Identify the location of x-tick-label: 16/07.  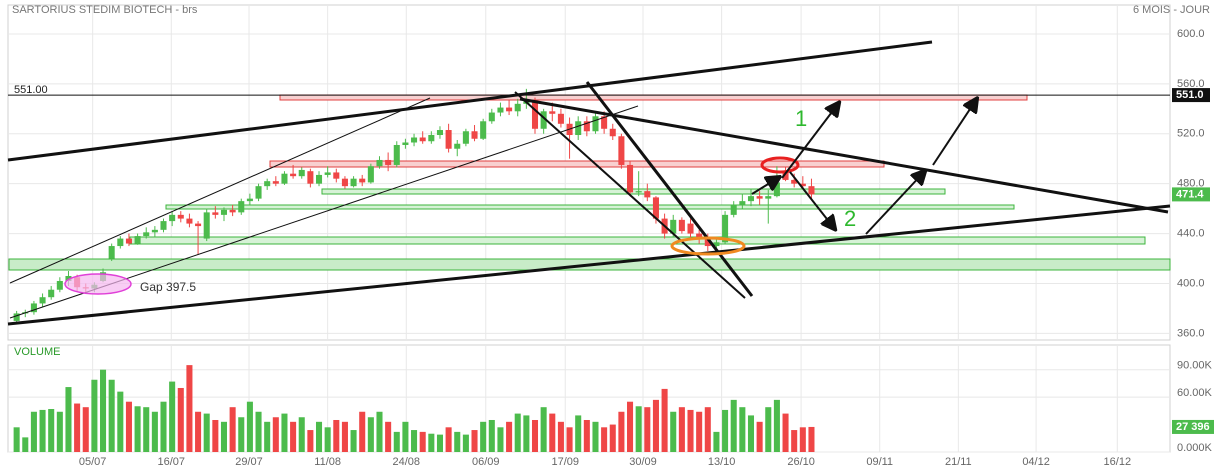
(172, 462).